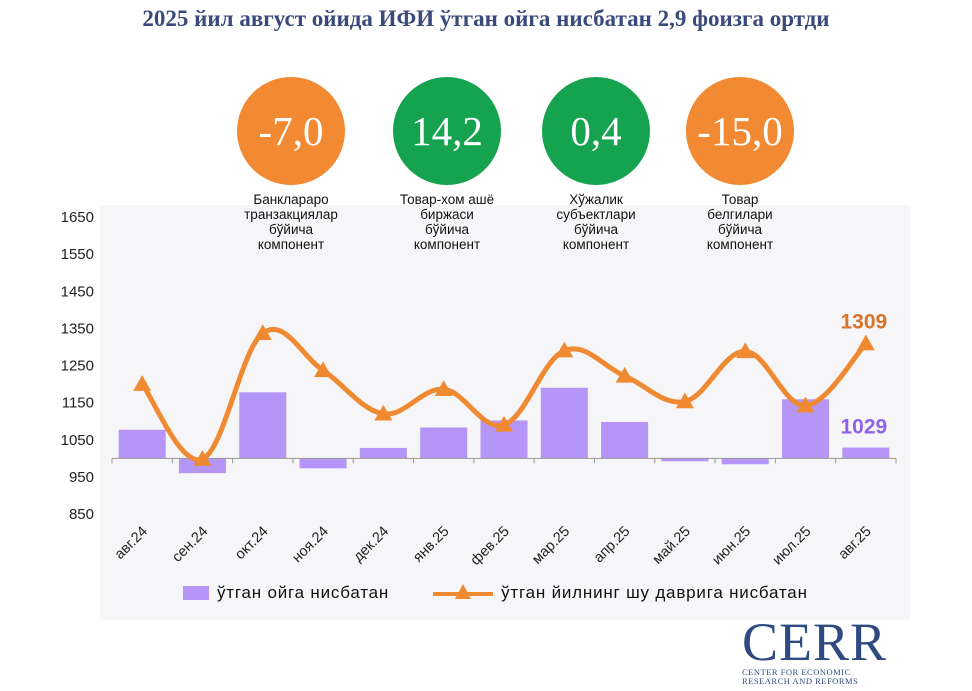 The width and height of the screenshot is (972, 691). What do you see at coordinates (612, 545) in the screenshot?
I see `x-tick-label: апр.25` at bounding box center [612, 545].